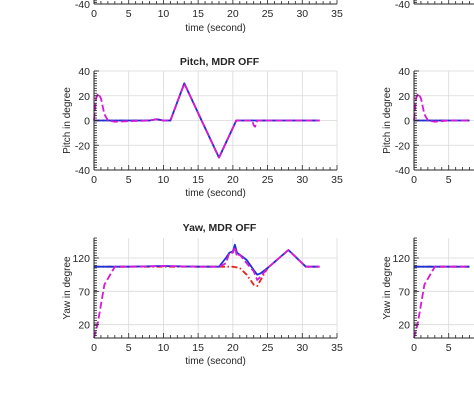 The image size is (474, 411). Describe the element at coordinates (220, 62) in the screenshot. I see `chart-title: Pitch, MDR OFF` at that location.